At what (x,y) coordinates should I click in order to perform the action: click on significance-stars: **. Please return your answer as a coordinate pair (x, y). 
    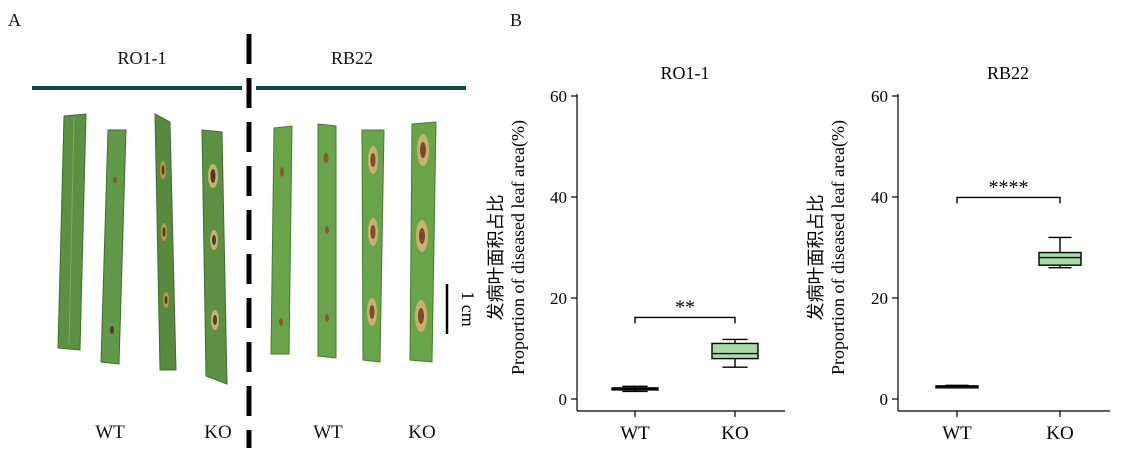
    Looking at the image, I should click on (685, 307).